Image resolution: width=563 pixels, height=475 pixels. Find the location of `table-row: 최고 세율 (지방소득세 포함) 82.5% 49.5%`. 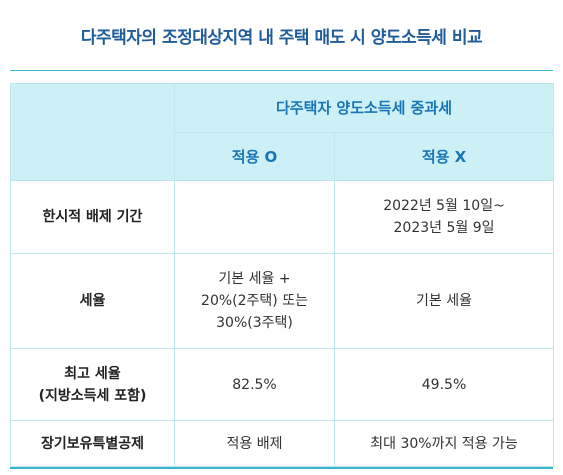

table-row: 최고 세율 (지방소득세 포함) 82.5% 49.5% is located at coordinates (282, 384).